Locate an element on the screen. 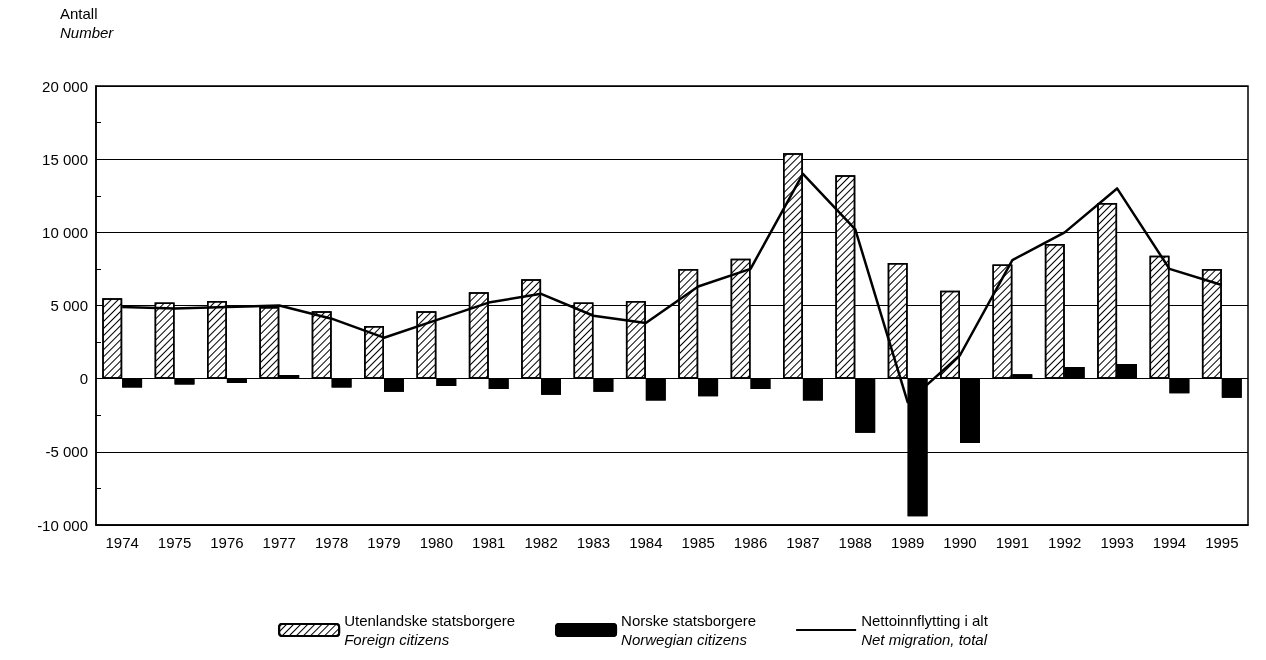 Image resolution: width=1266 pixels, height=660 pixels. y-tick-label: 20 000 is located at coordinates (65, 86).